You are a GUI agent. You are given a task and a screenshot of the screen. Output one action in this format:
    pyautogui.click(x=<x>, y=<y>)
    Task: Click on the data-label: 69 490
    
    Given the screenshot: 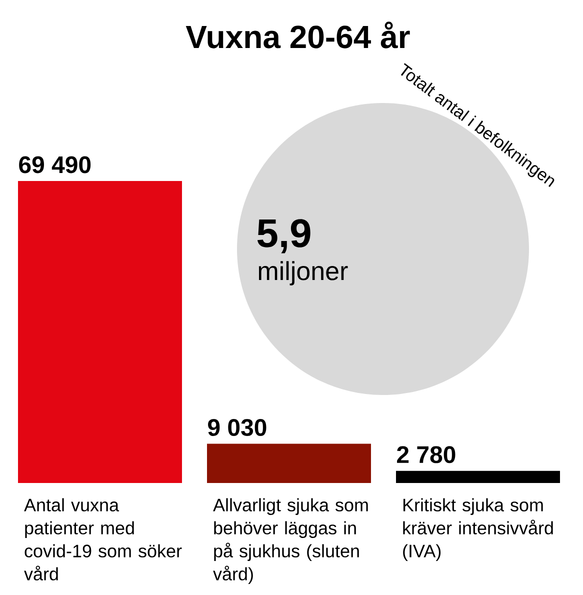 What is the action you would take?
    pyautogui.click(x=55, y=165)
    